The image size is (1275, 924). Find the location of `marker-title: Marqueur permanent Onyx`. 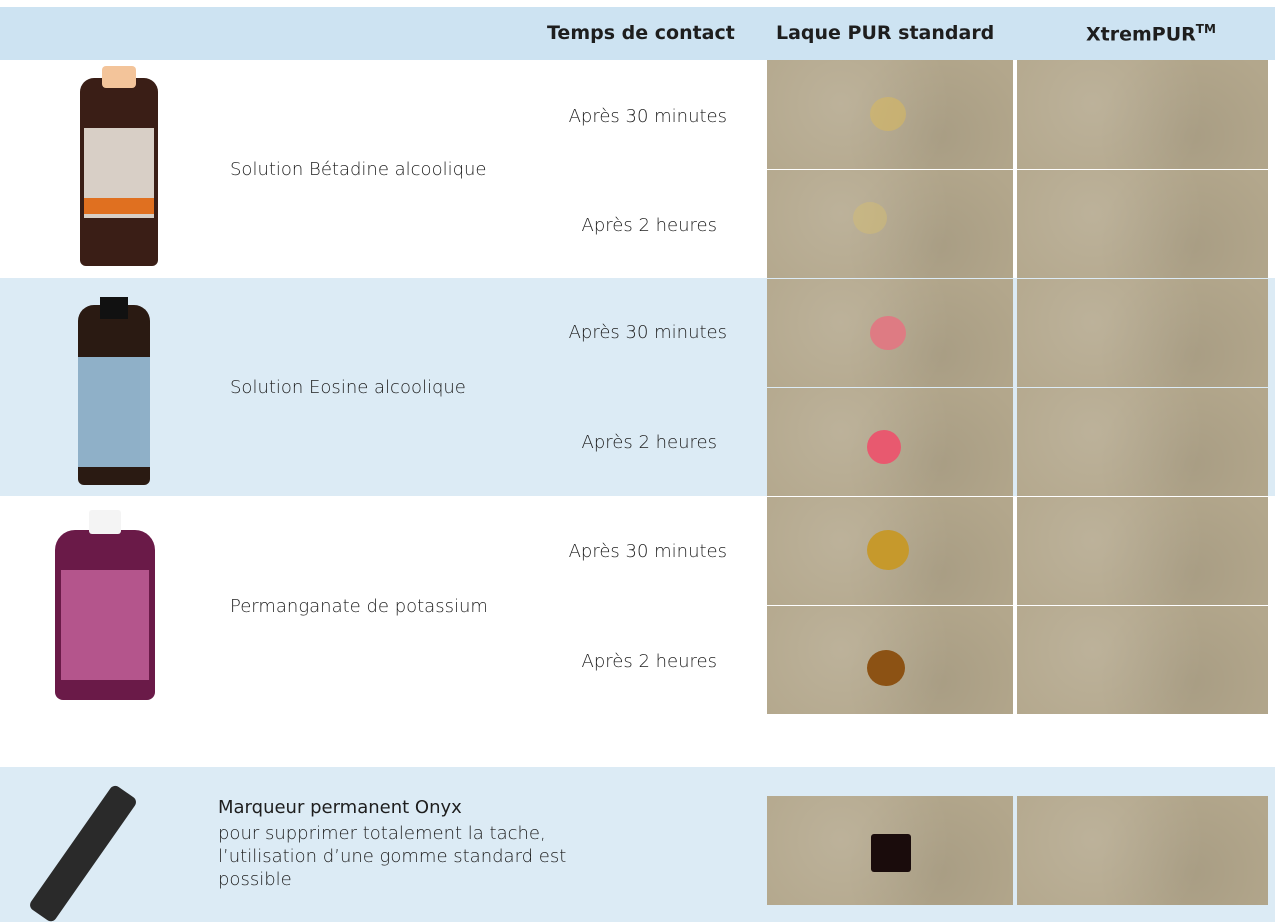

marker-title: Marqueur permanent Onyx is located at coordinates (340, 807).